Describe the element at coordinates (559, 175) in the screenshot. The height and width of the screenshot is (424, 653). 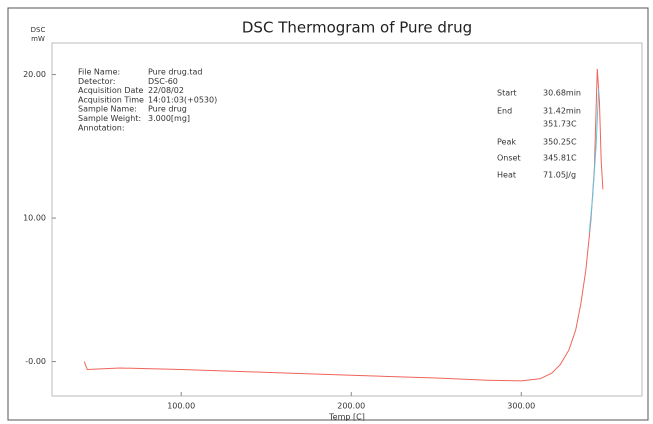
I see `info-value: 71.05J/g` at that location.